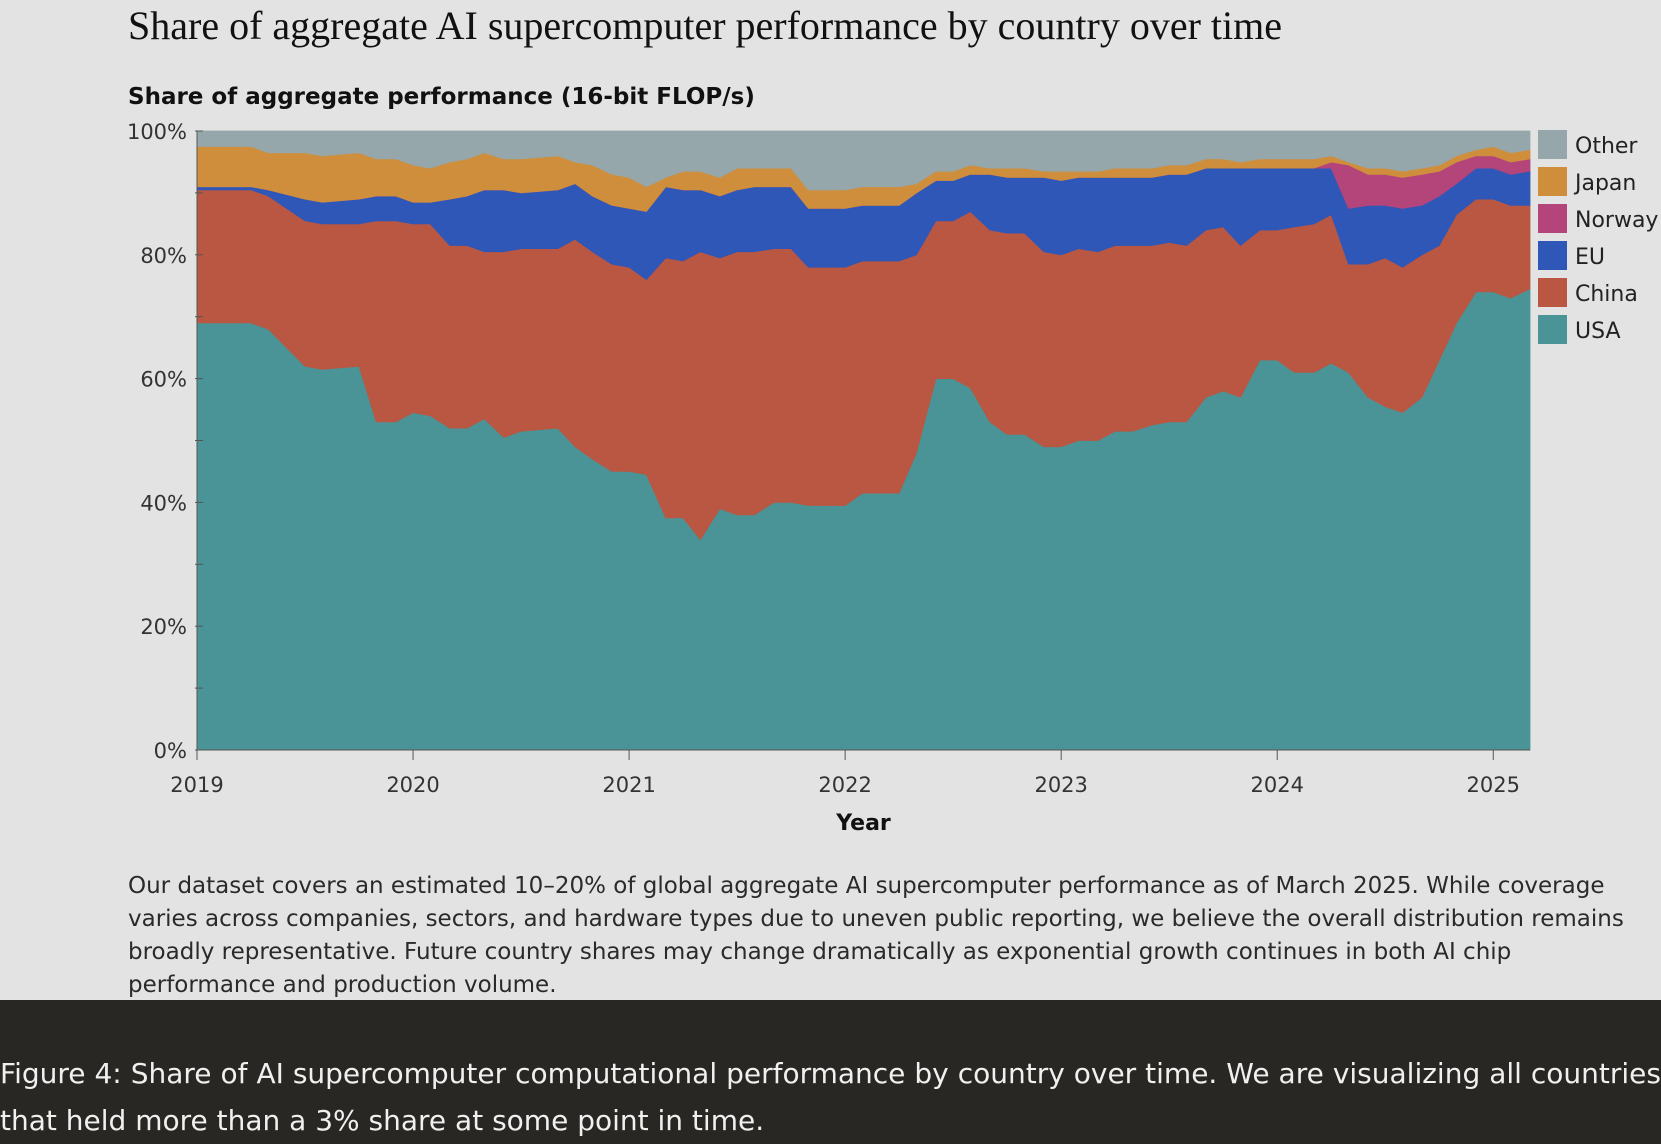  I want to click on x-tick-label: 2023, so click(1060, 785).